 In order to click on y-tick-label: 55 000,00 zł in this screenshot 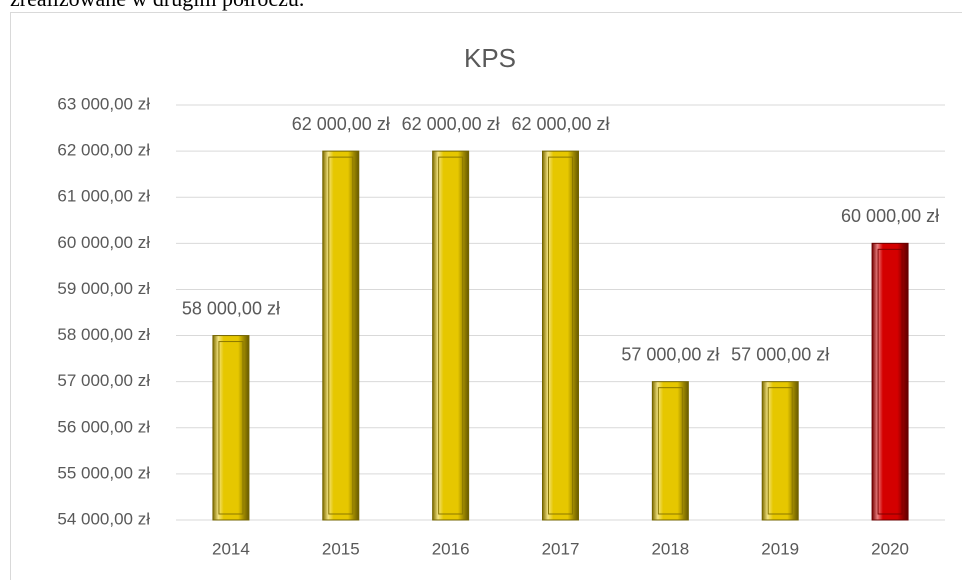, I will do `click(103, 472)`.